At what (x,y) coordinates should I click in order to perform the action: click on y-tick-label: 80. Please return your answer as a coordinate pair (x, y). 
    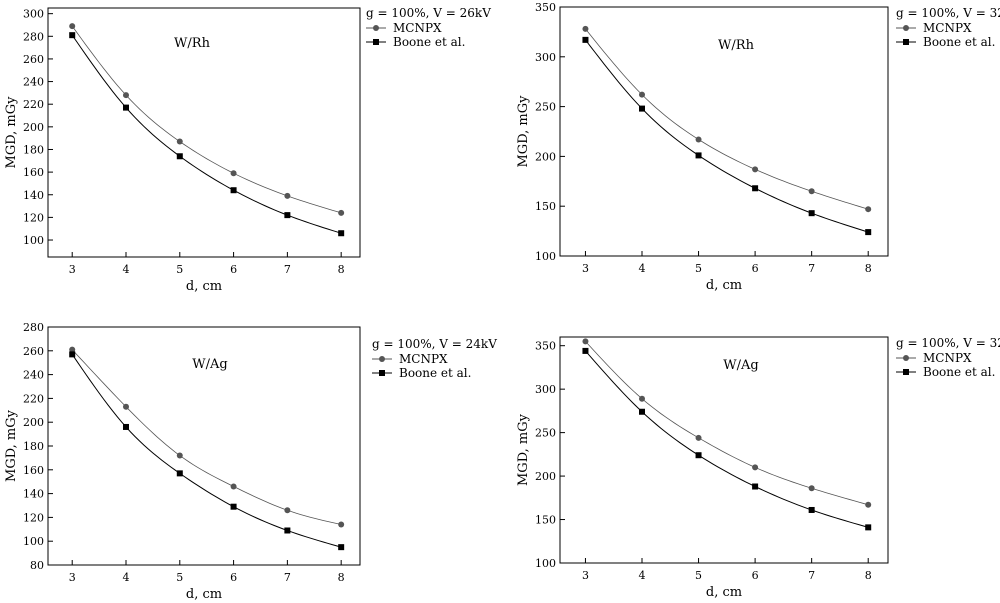
    Looking at the image, I should click on (37, 565).